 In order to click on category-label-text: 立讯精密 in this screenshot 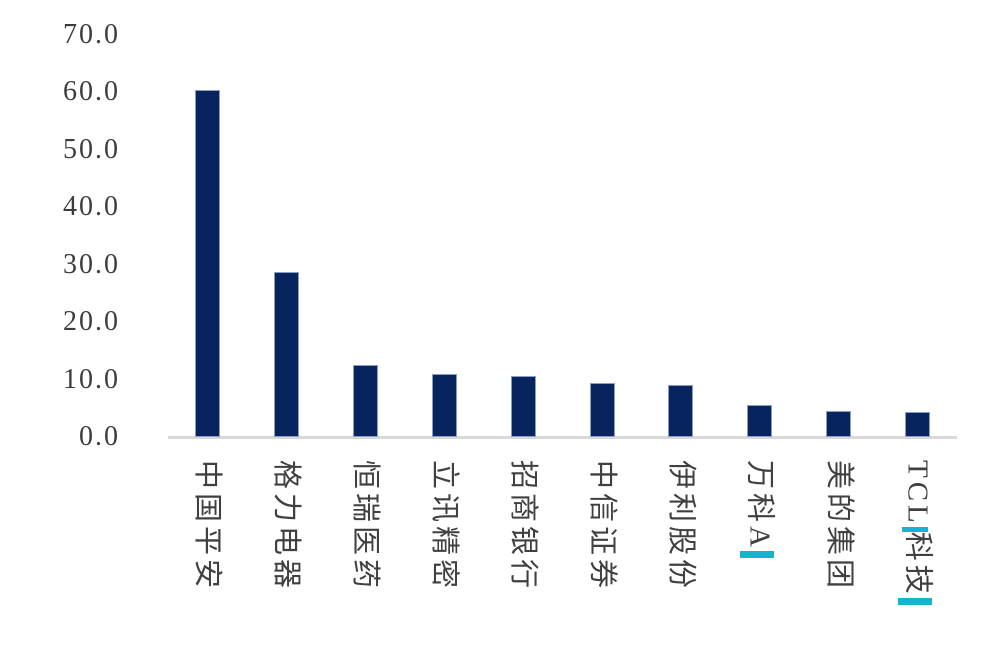, I will do `click(444, 526)`.